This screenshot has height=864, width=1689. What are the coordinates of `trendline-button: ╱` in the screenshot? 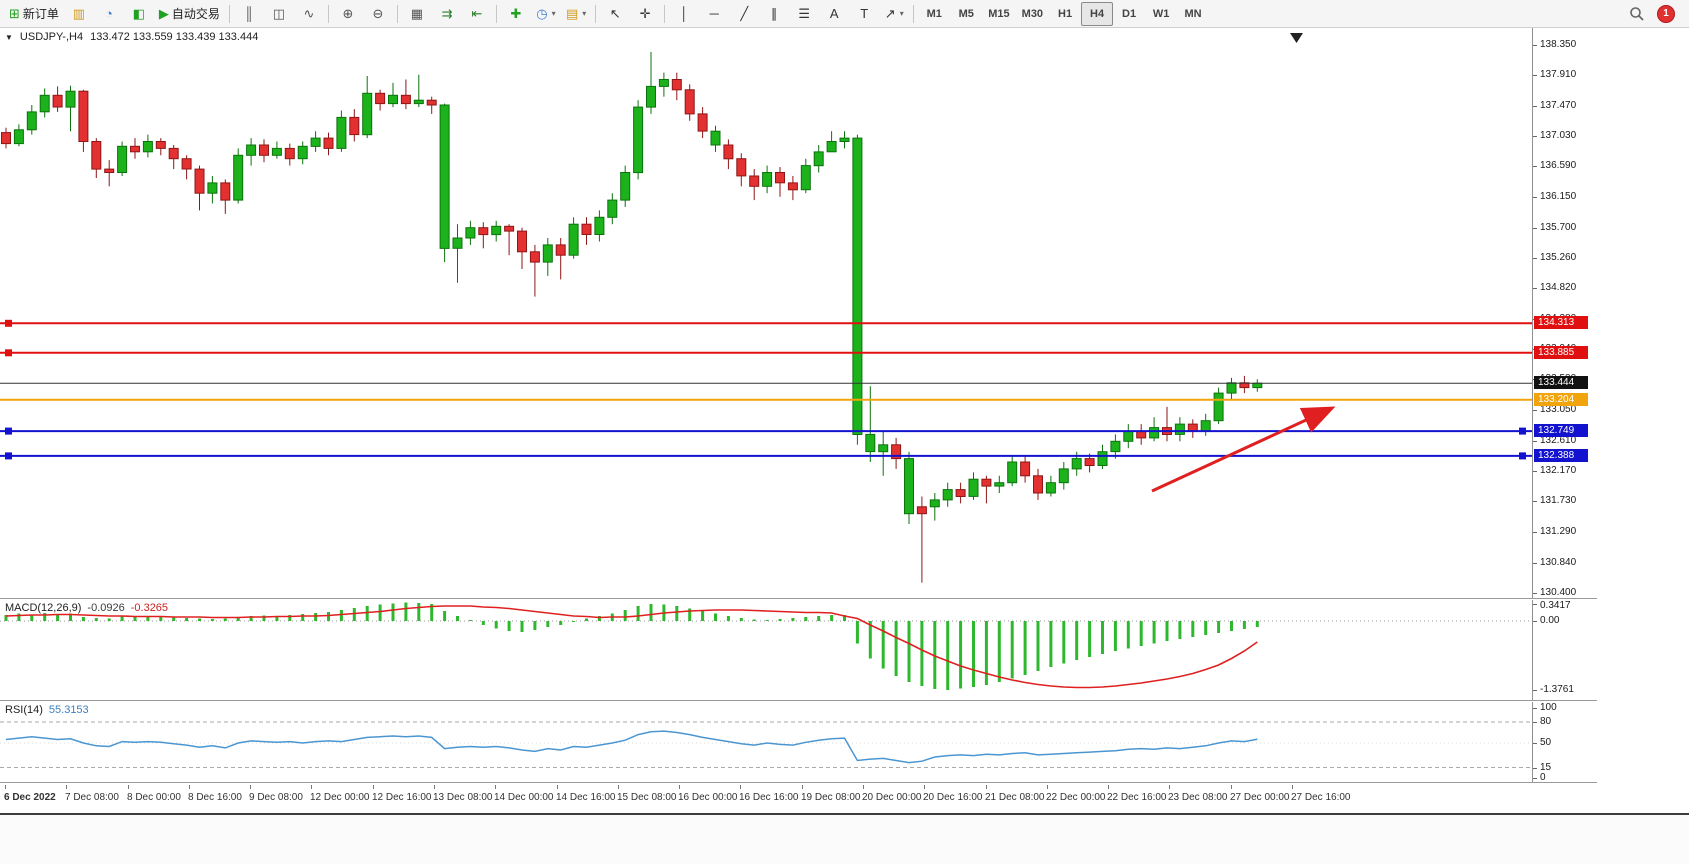 It's located at (744, 14).